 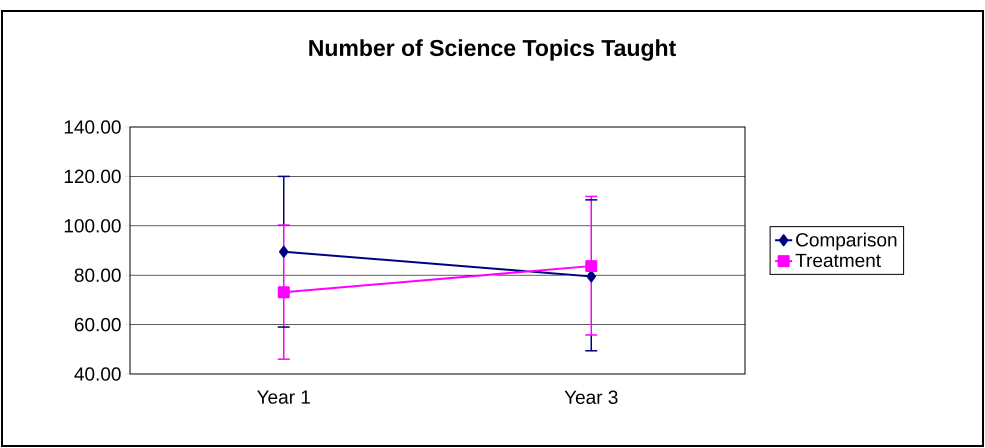 What do you see at coordinates (492, 50) in the screenshot?
I see `chart-title: Number of Science Topics Taught` at bounding box center [492, 50].